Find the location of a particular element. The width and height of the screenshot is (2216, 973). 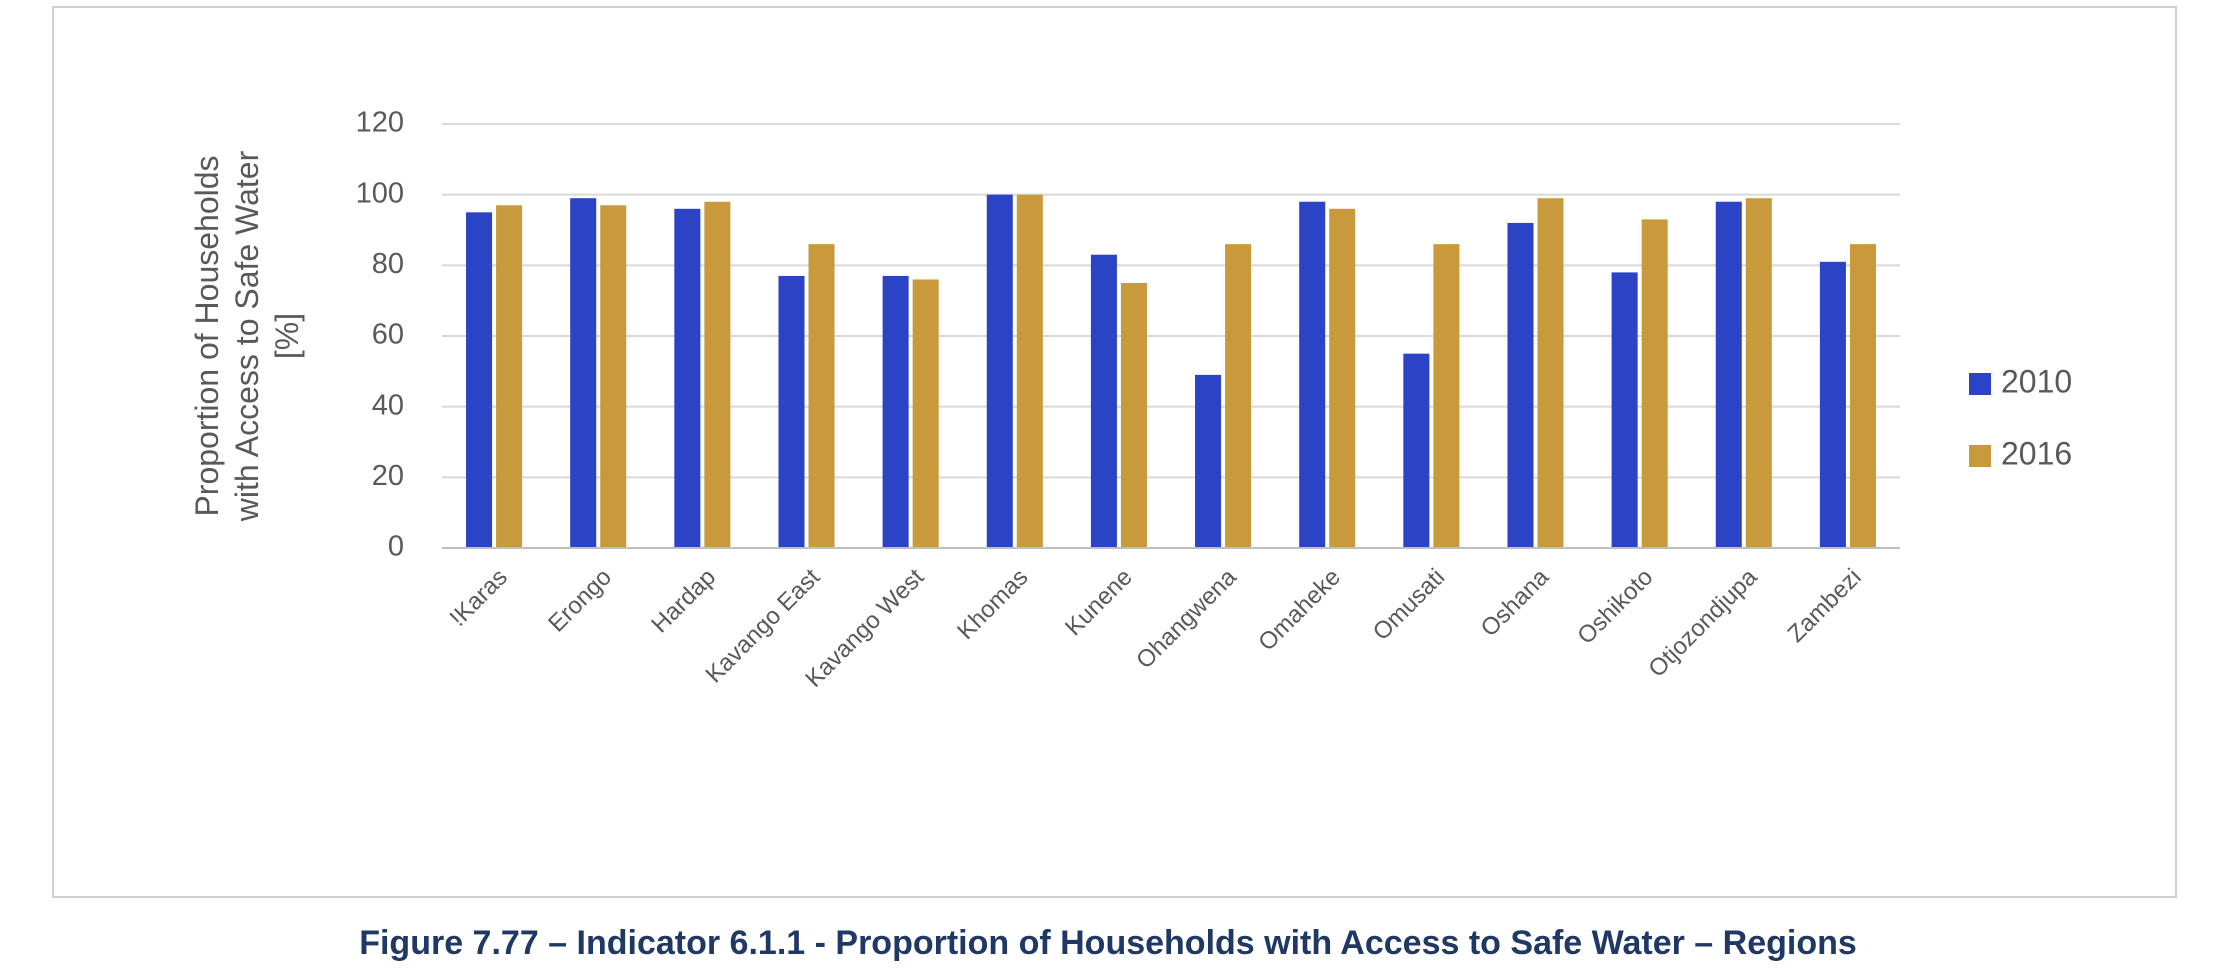

y-axis-title-line: [%] is located at coordinates (287, 336).